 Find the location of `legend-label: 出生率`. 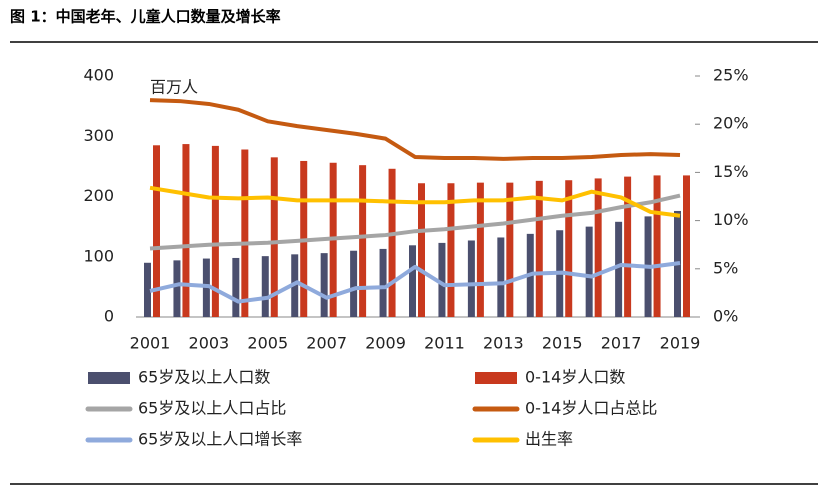

legend-label: 出生率 is located at coordinates (549, 439).